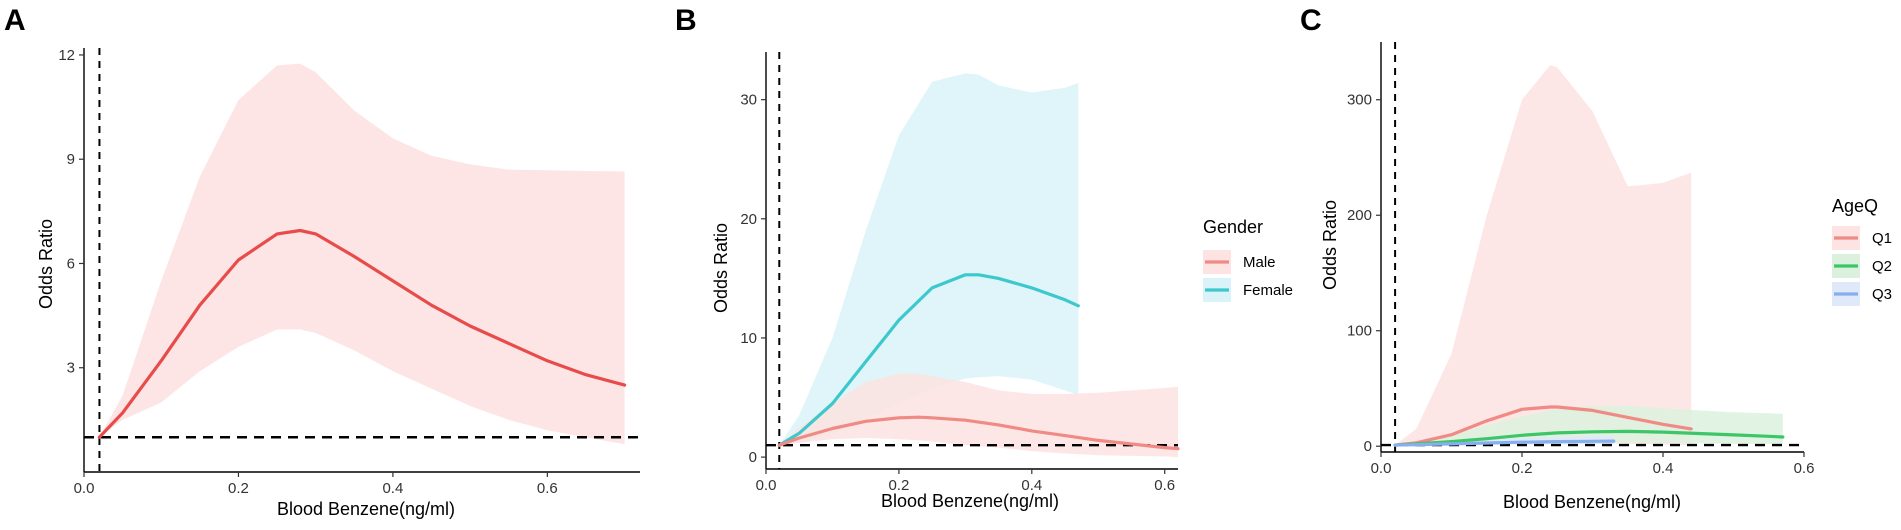 The width and height of the screenshot is (1901, 530). I want to click on y-tick-label: 3, so click(71, 368).